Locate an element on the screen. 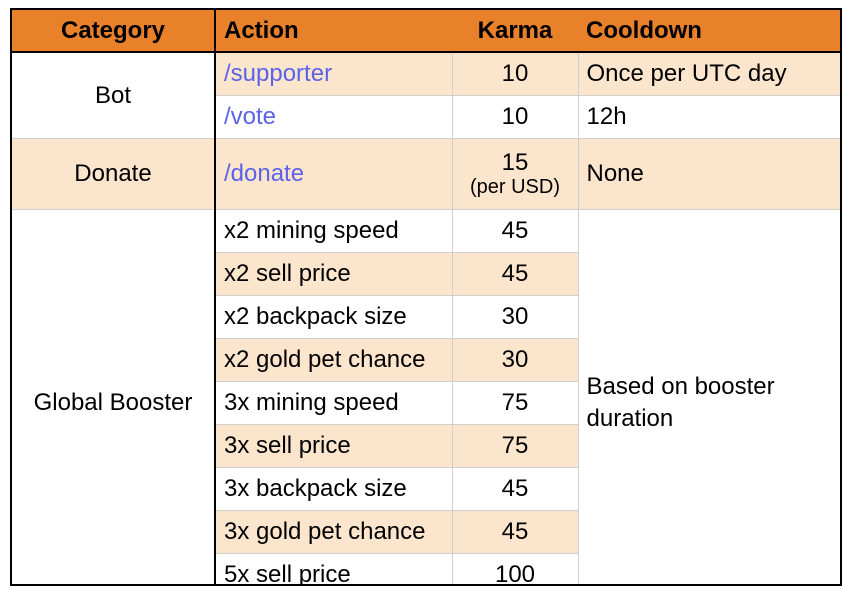 The image size is (853, 595). header-row: Category Action Karma Cooldown is located at coordinates (426, 31).